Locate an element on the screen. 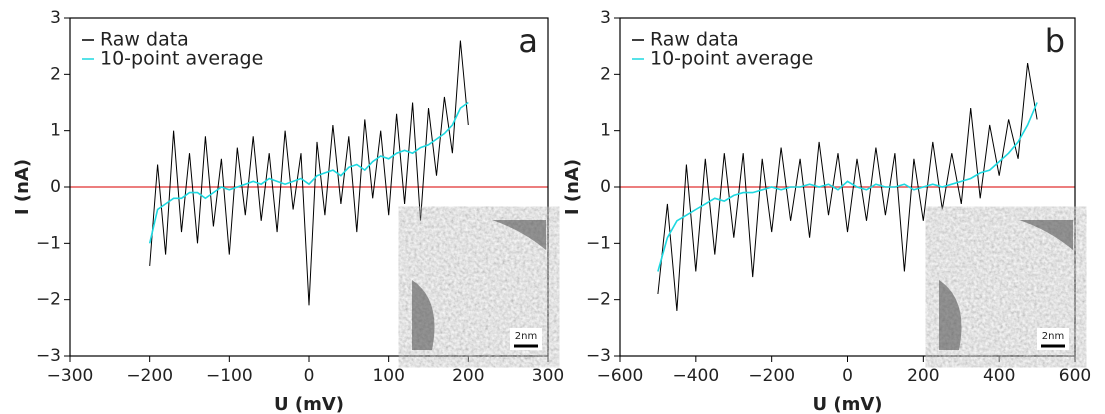 This screenshot has width=1105, height=414. x-tick-label: −600 is located at coordinates (620, 376).